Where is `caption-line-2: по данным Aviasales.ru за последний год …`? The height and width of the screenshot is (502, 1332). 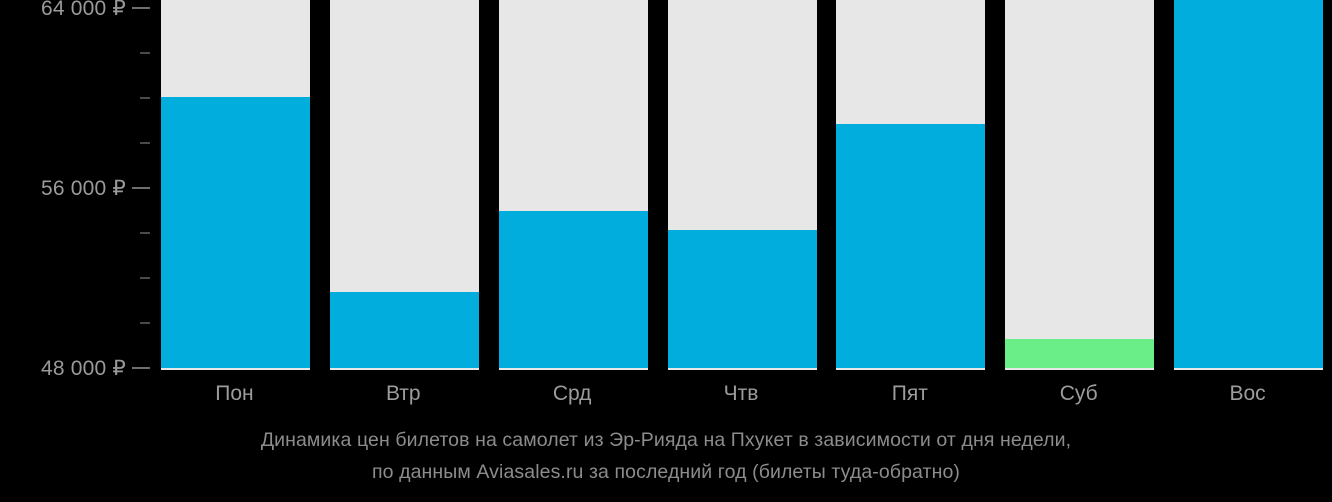
caption-line-2: по данным Aviasales.ru за последний год … is located at coordinates (666, 472).